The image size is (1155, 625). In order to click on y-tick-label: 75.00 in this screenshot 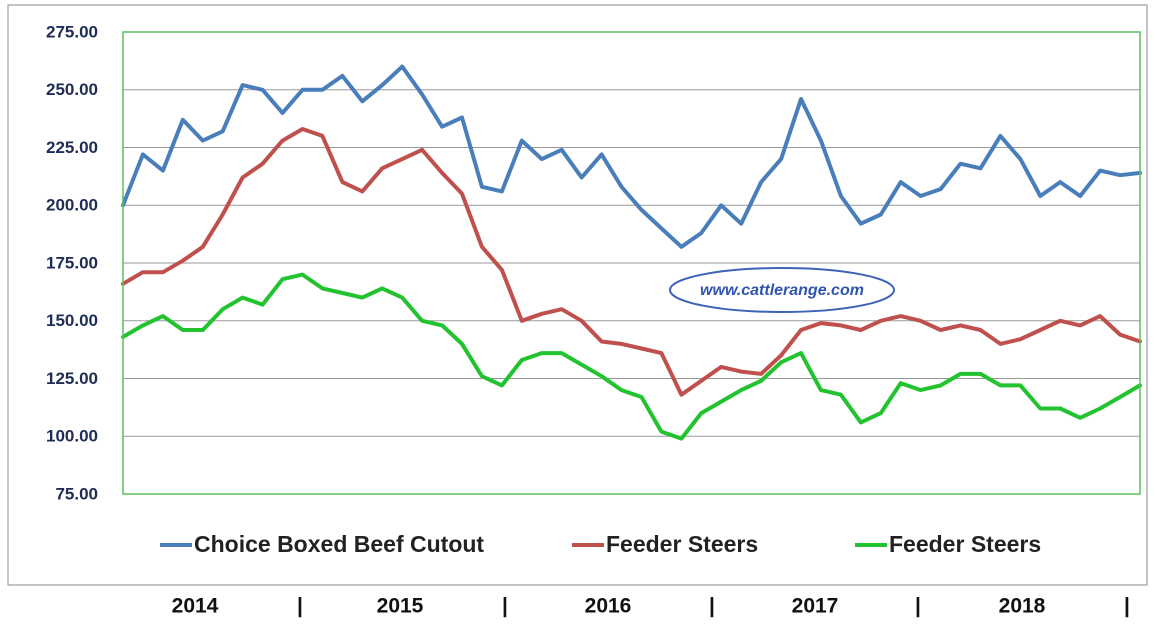, I will do `click(76, 493)`.